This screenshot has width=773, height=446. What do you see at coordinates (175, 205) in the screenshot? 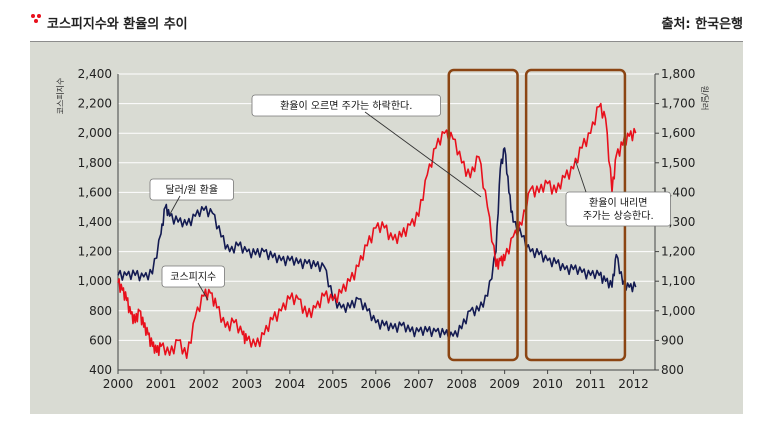
I see `annotation-exchange-rate-pointer` at bounding box center [175, 205].